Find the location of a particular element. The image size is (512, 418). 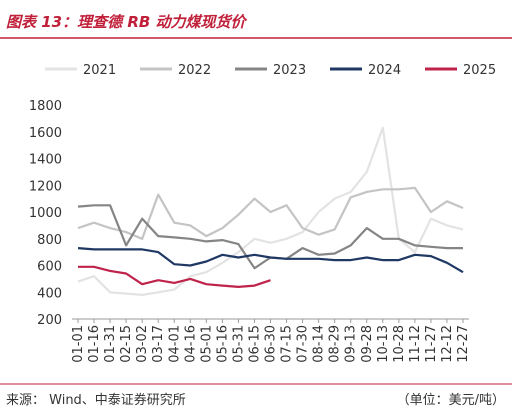

y-tick-label: 200 is located at coordinates (49, 320).